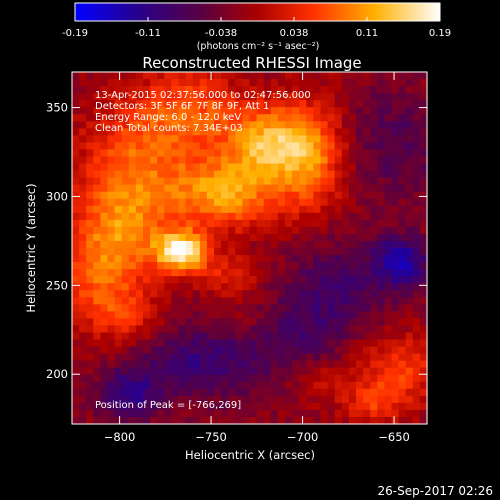 The width and height of the screenshot is (500, 500). I want to click on y-tick-label: 350, so click(57, 108).